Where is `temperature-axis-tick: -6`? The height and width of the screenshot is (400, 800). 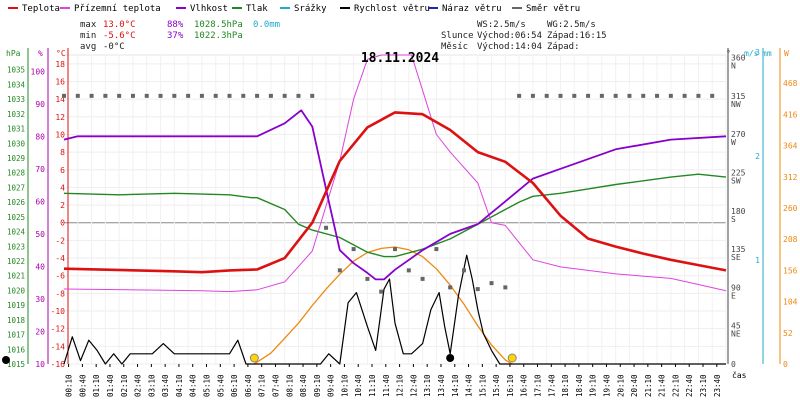
temperature-axis-tick: -6 is located at coordinates (60, 276).